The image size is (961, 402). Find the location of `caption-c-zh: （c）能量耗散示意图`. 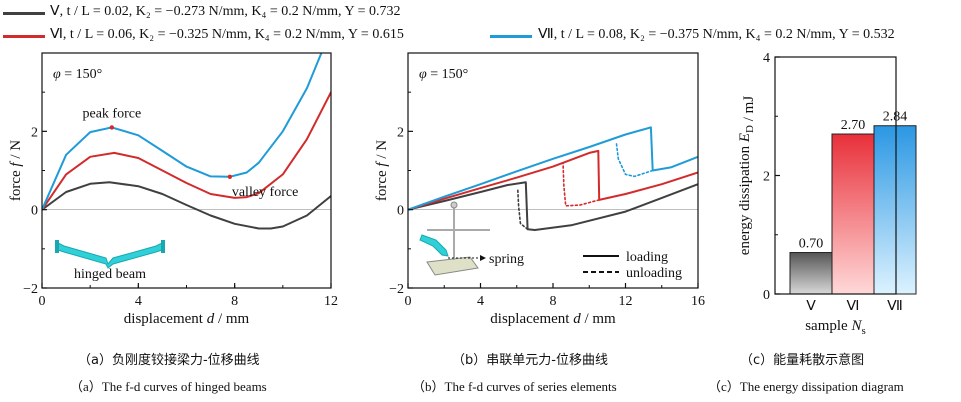

caption-c-zh: （c）能量耗散示意图 is located at coordinates (802, 360).